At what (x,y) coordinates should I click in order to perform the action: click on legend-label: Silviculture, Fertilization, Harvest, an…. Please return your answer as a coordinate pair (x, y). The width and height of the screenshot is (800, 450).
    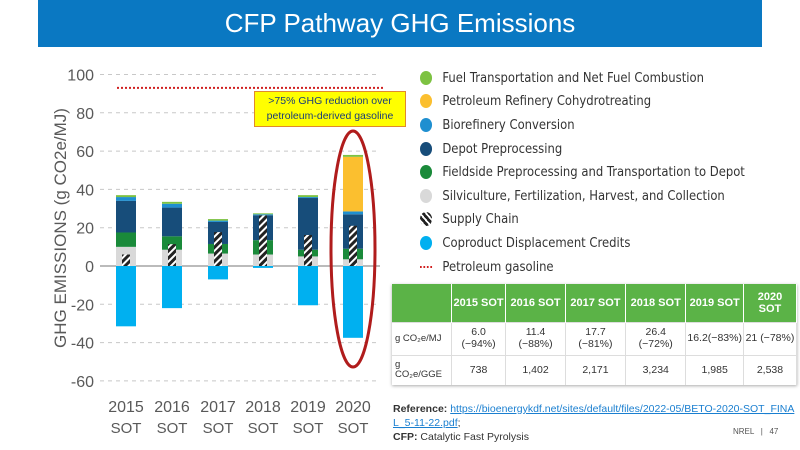
    Looking at the image, I should click on (583, 195).